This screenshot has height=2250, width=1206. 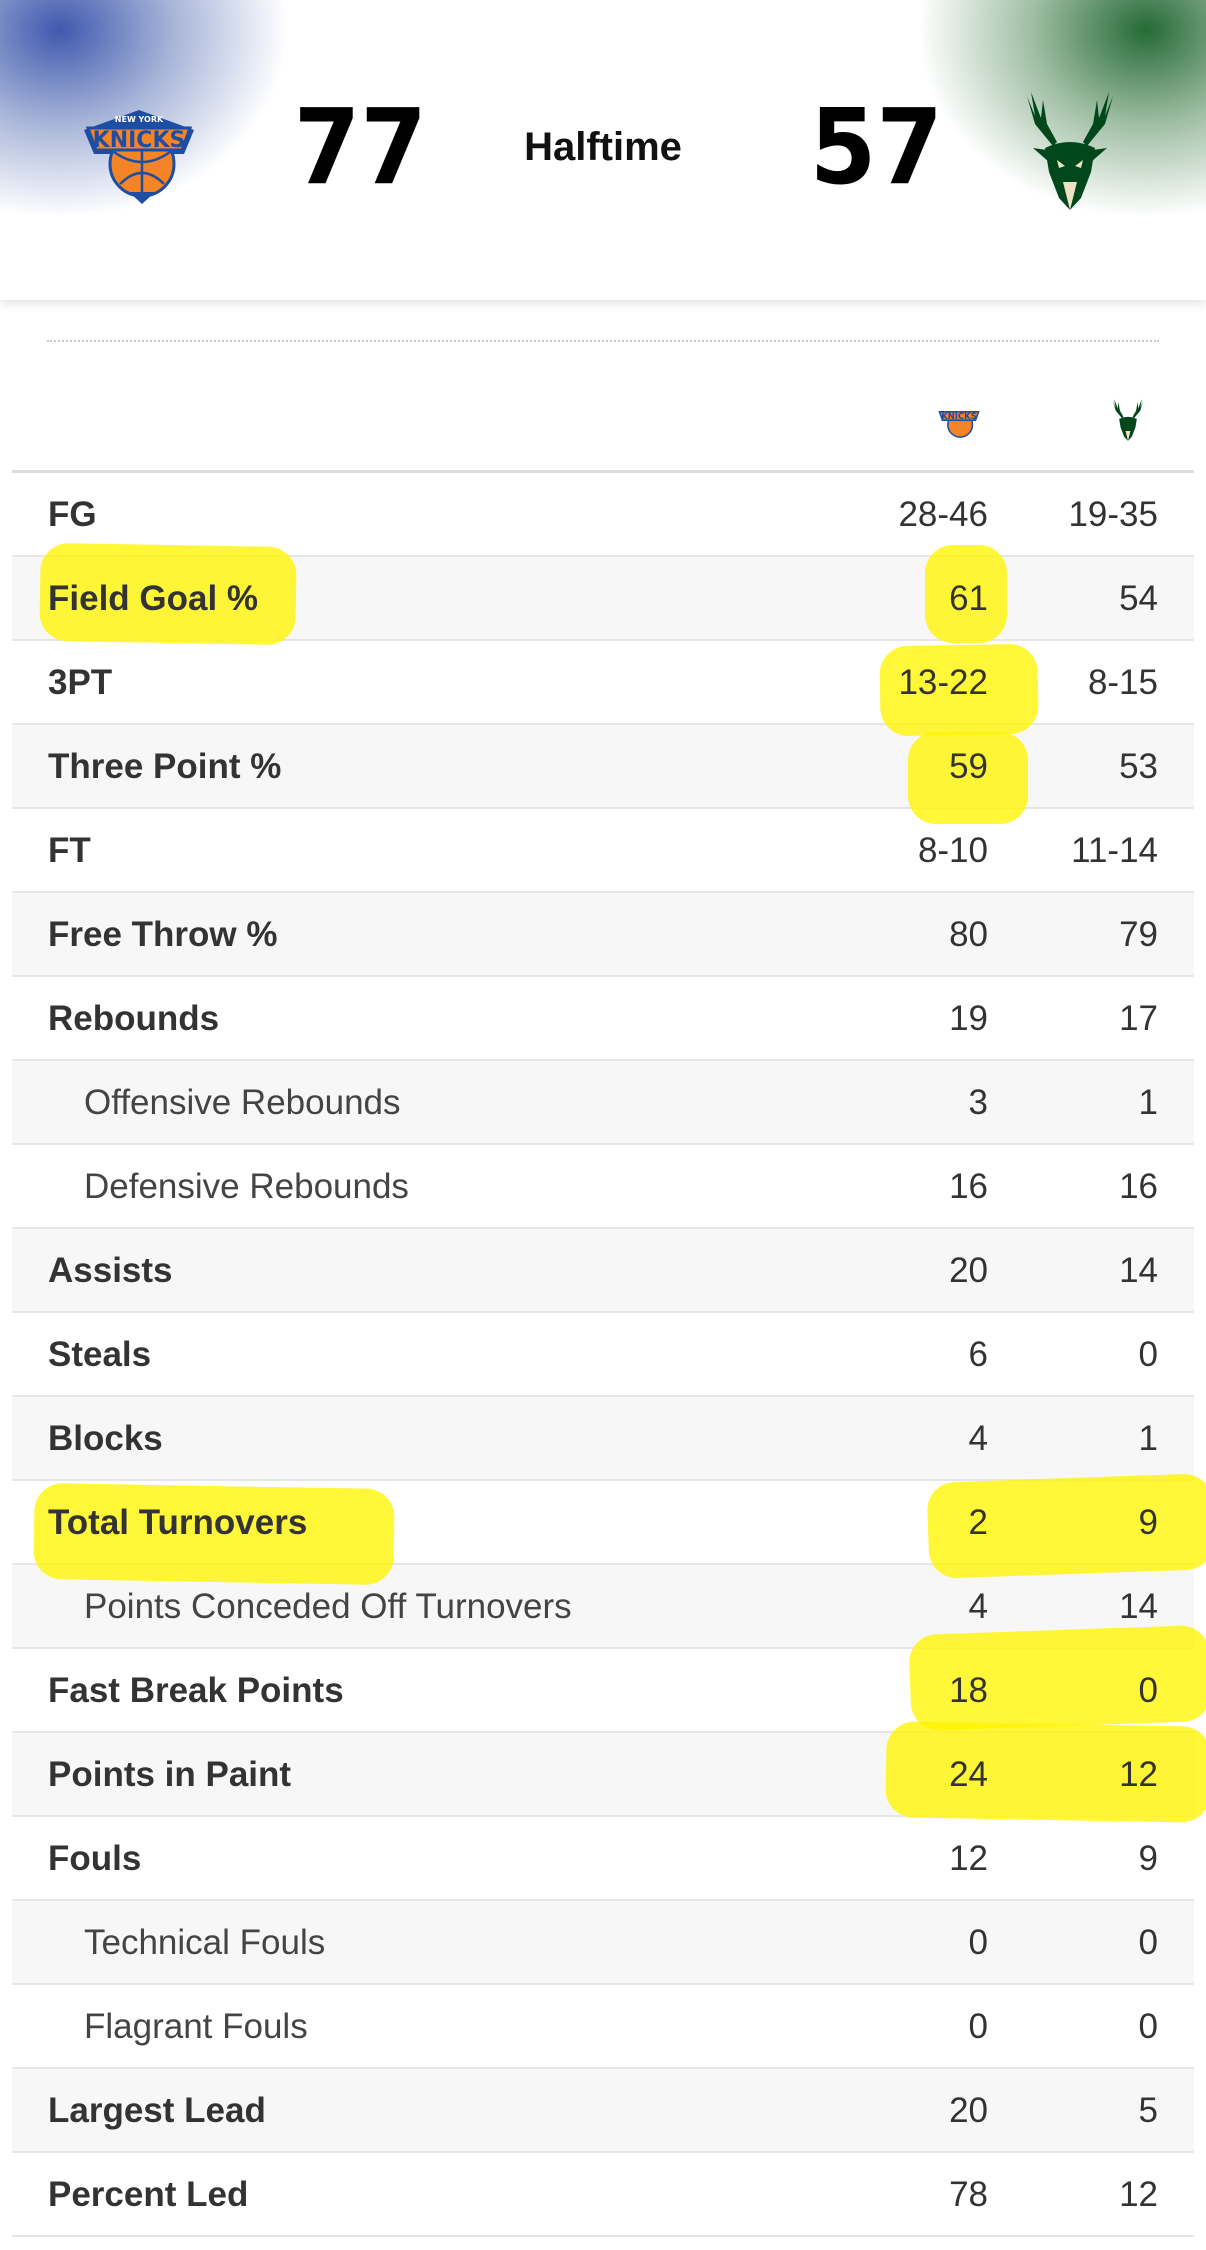 What do you see at coordinates (603, 1103) in the screenshot?
I see `table-row: Offensive Rebounds 3 1` at bounding box center [603, 1103].